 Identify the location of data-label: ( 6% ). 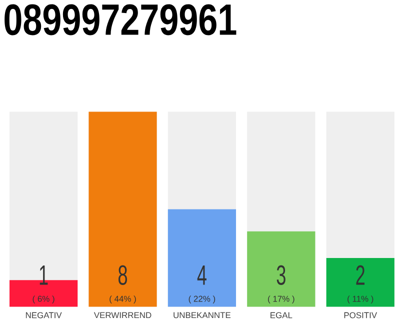
(43, 300).